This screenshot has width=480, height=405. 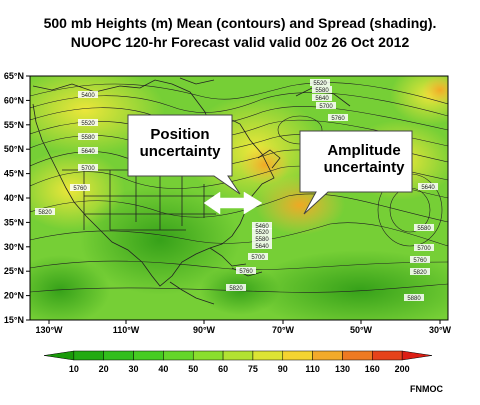 What do you see at coordinates (74, 369) in the screenshot?
I see `colorbar-tick-label: 10` at bounding box center [74, 369].